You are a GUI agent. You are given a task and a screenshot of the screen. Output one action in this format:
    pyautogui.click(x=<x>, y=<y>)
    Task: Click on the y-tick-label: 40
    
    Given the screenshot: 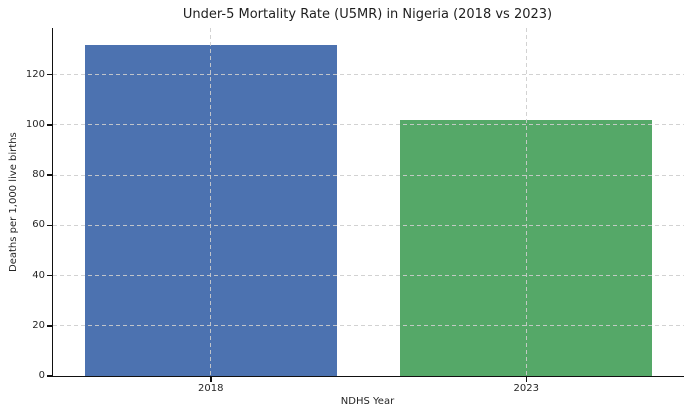 What is the action you would take?
    pyautogui.click(x=38, y=275)
    